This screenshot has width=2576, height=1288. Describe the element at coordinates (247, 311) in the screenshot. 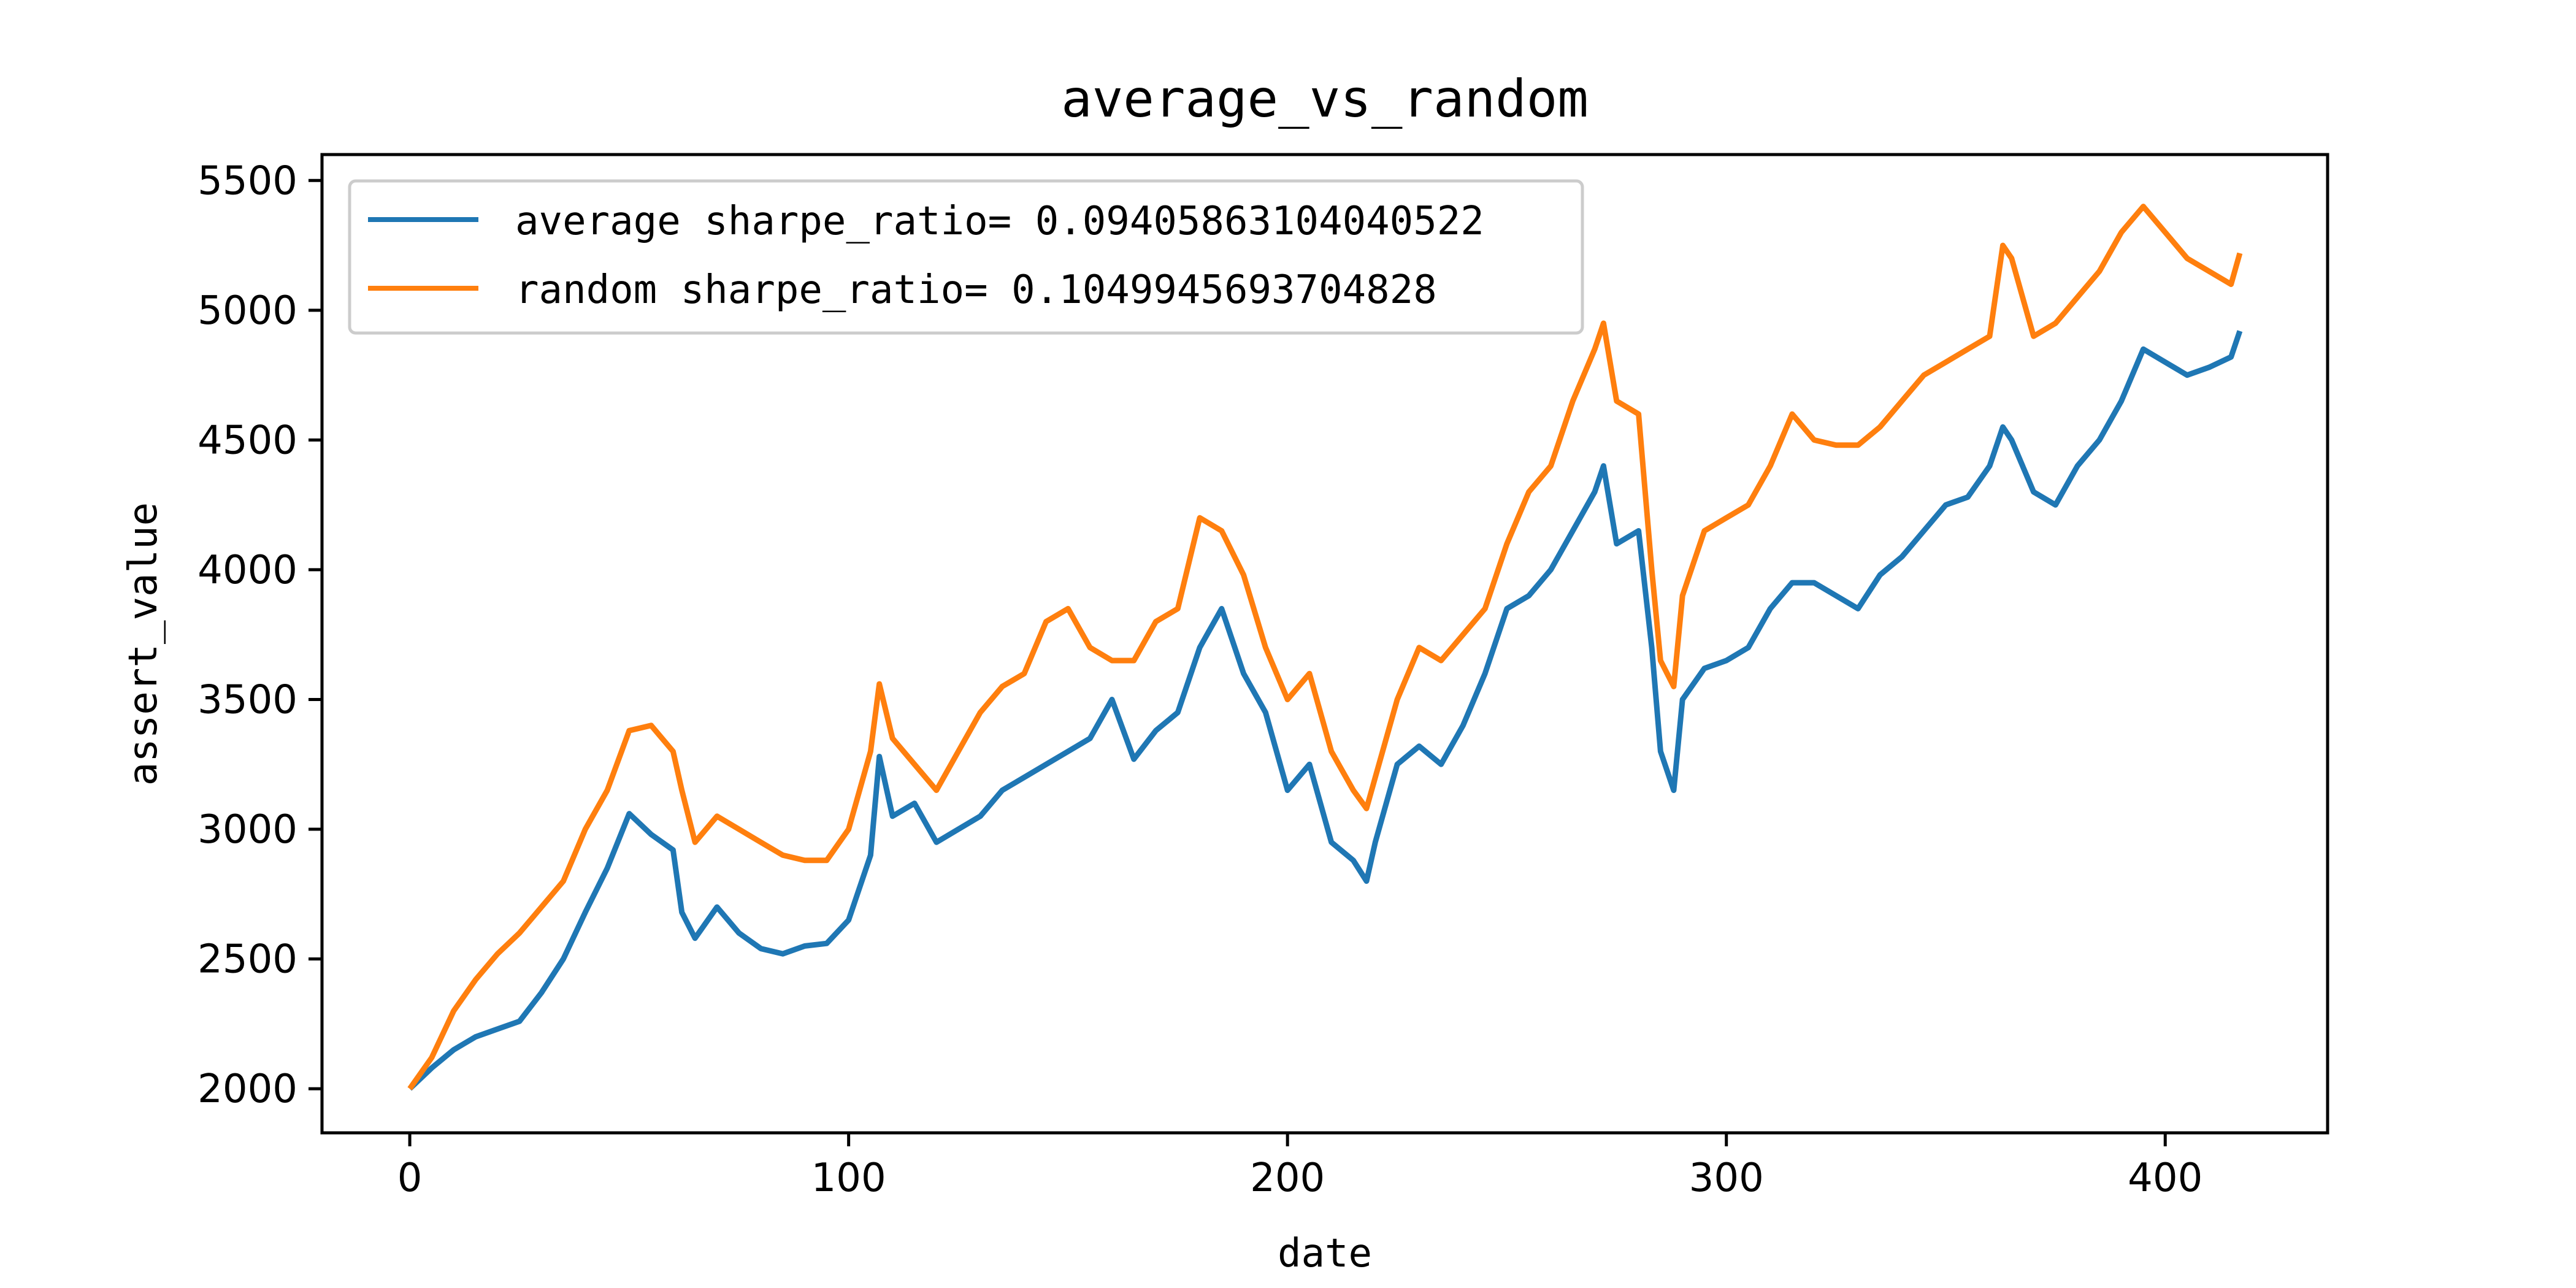

I see `y-tick-label: 5000` at that location.